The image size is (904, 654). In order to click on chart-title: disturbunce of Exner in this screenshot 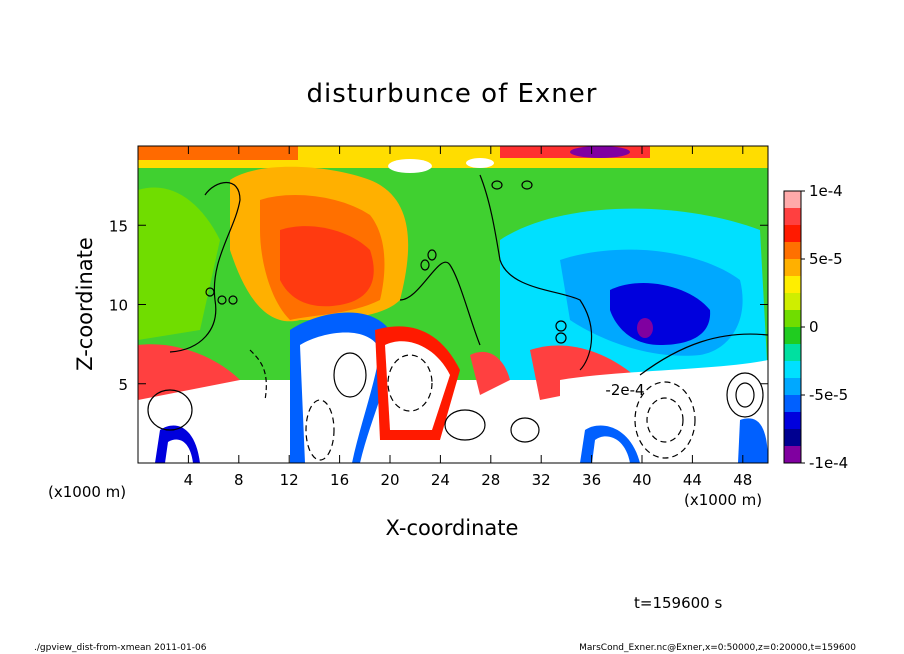, I will do `click(452, 94)`.